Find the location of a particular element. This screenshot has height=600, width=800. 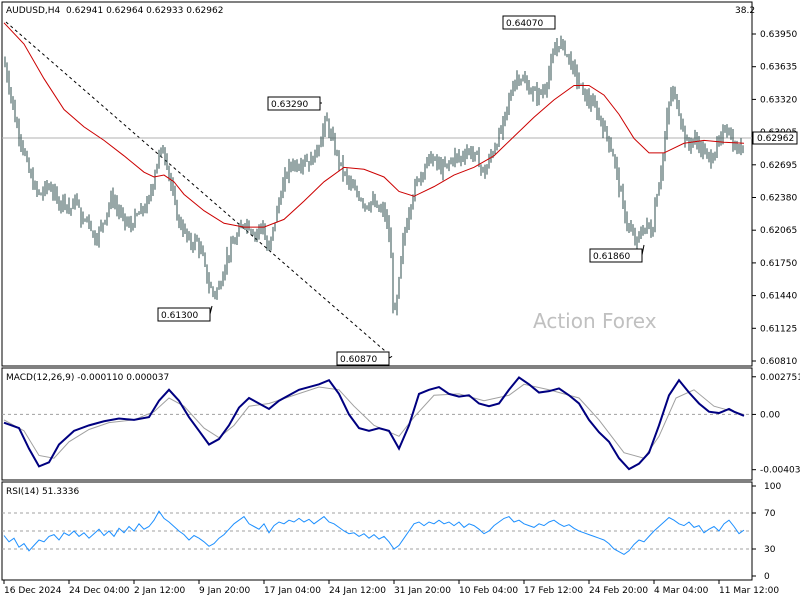

x-axis-label: 4 Mar 04:00 is located at coordinates (681, 591).